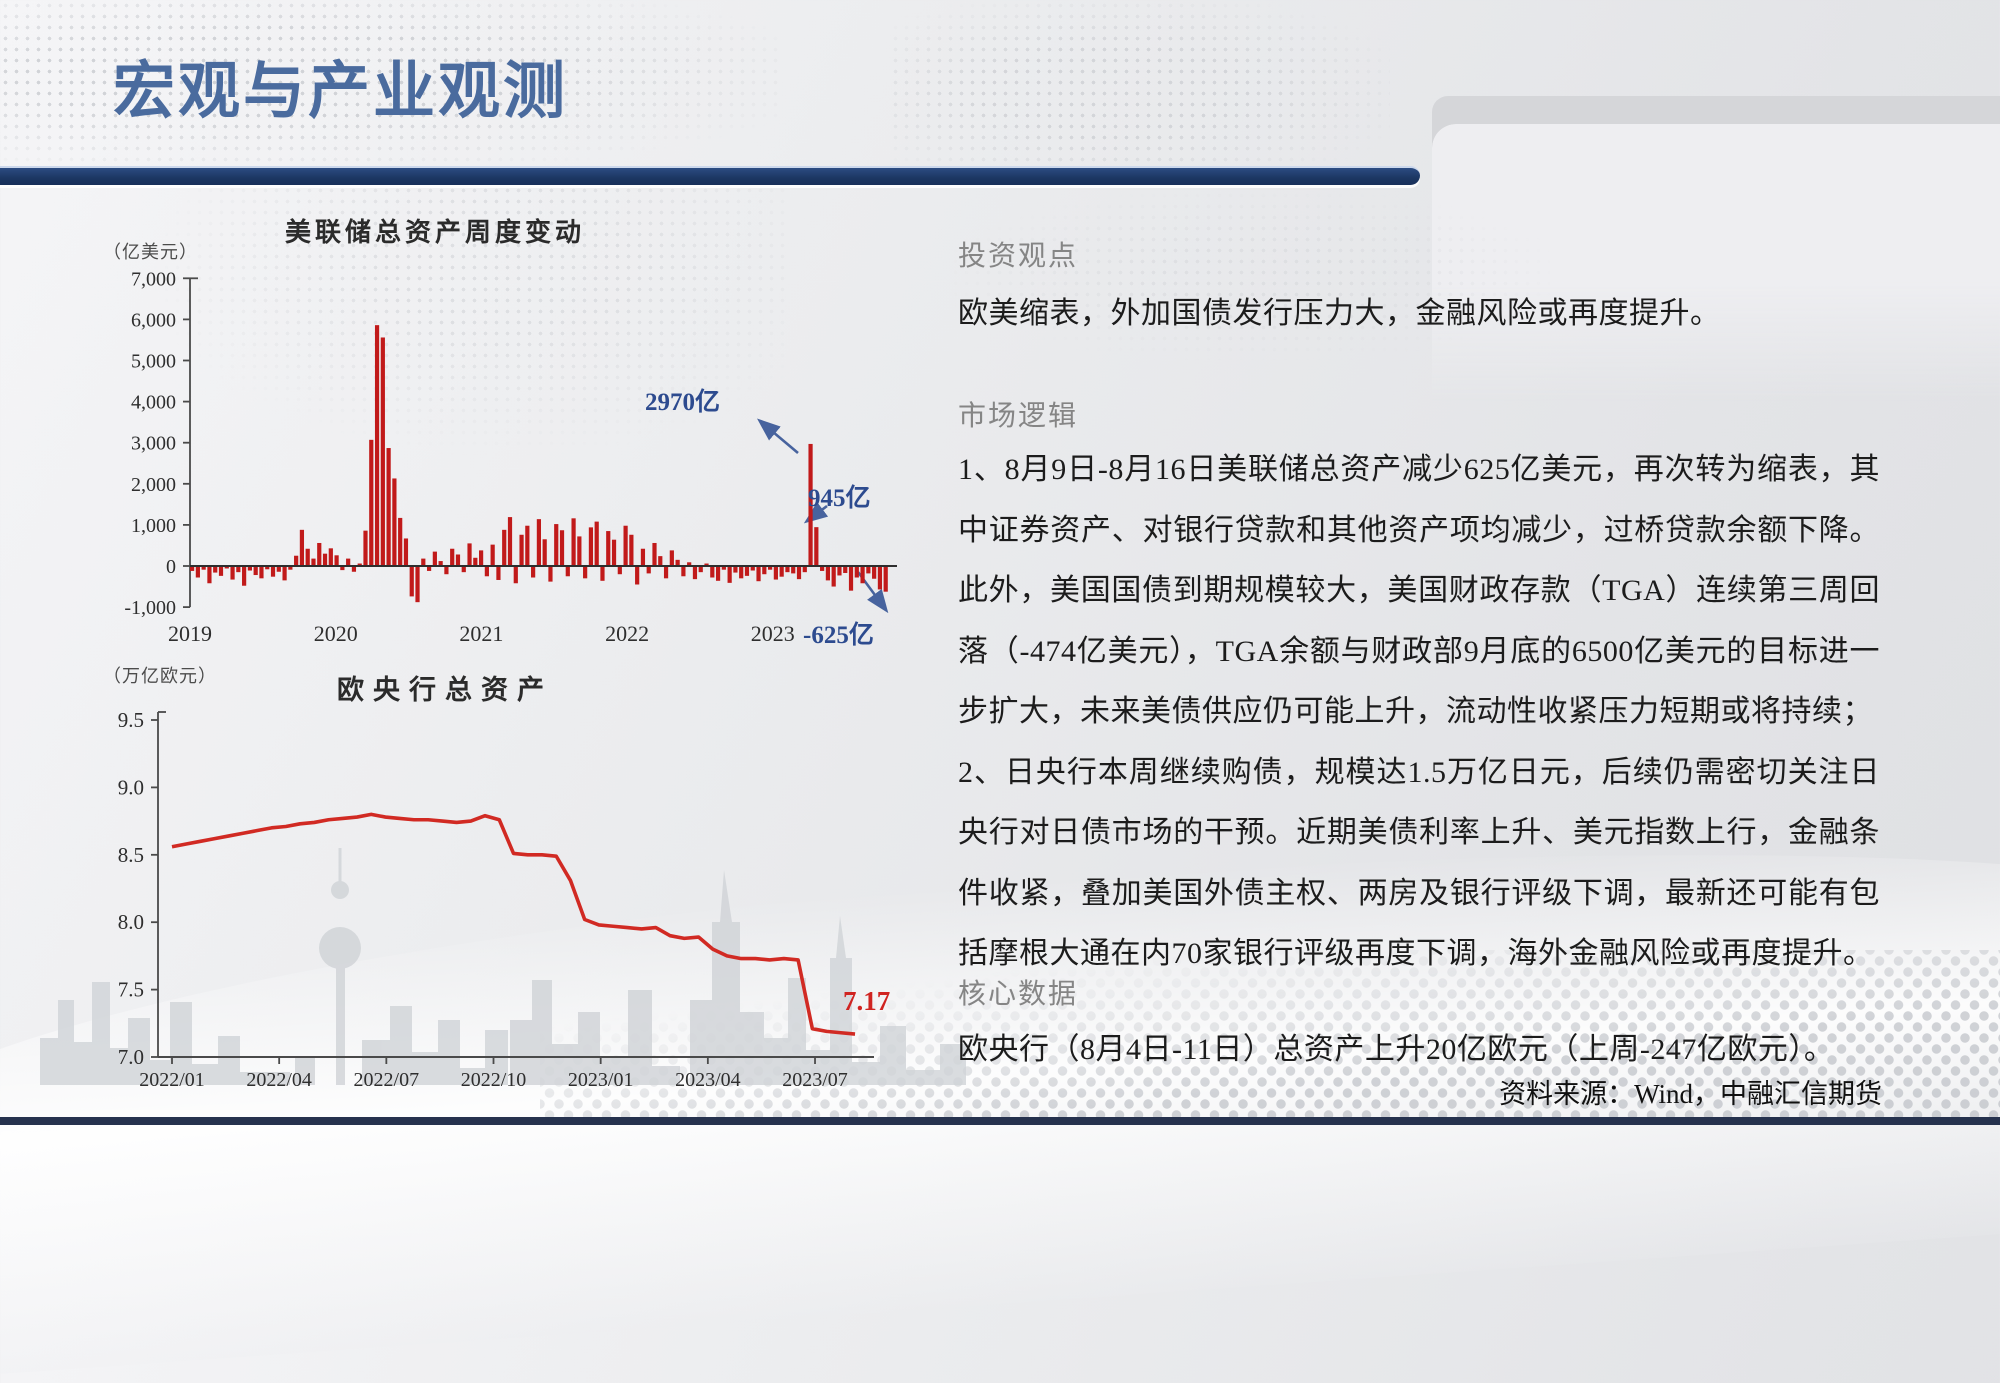 Image resolution: width=2000 pixels, height=1383 pixels. Describe the element at coordinates (434, 232) in the screenshot. I see `fed-chart-title: 美联储总资产周度变动` at that location.